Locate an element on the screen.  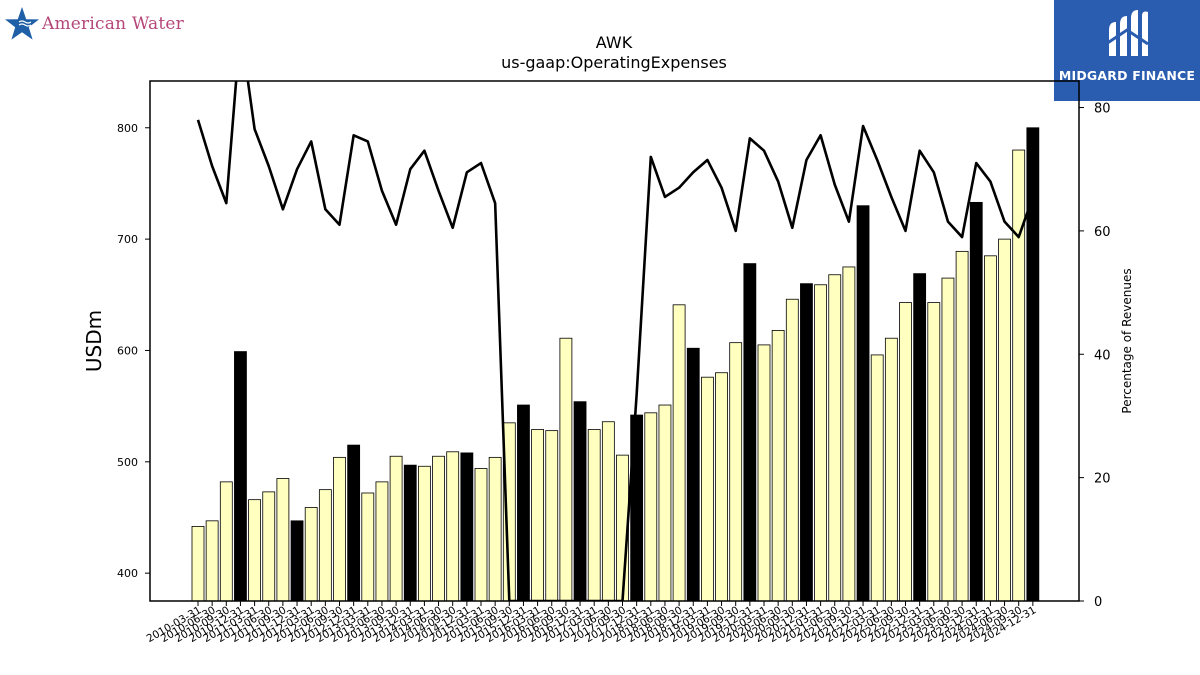
american-water-logo: American Water is located at coordinates (104, 24).